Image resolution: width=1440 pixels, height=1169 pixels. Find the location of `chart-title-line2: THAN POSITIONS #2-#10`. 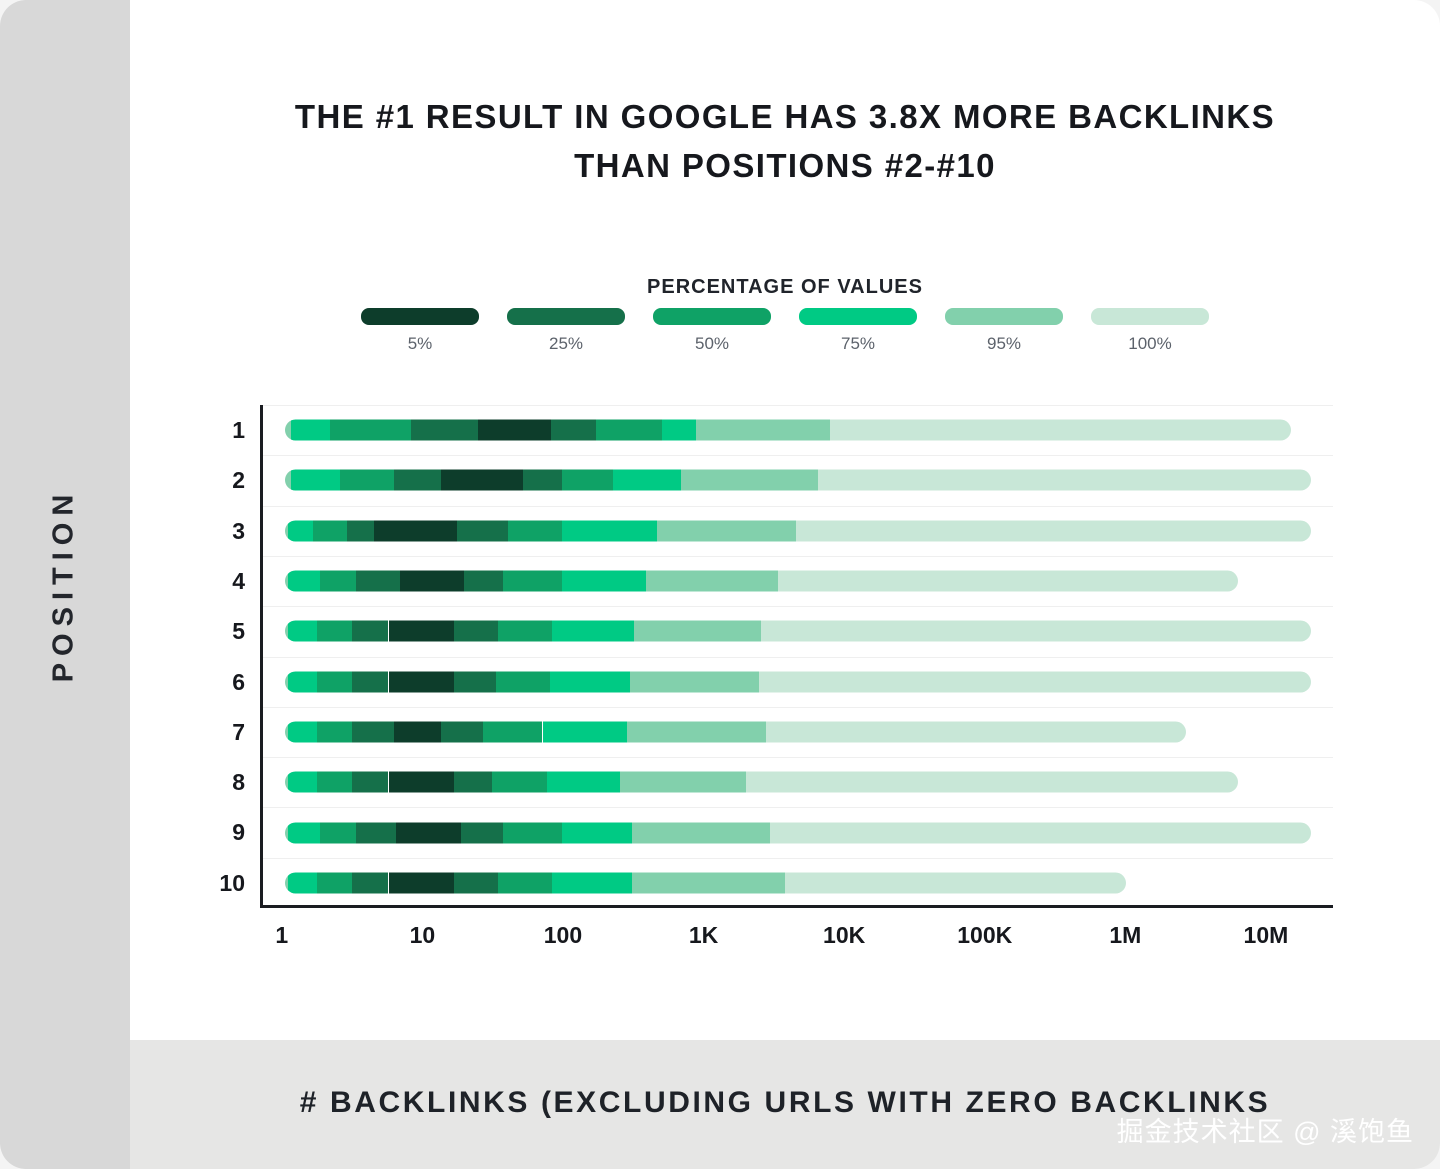

chart-title-line2: THAN POSITIONS #2-#10 is located at coordinates (785, 165).